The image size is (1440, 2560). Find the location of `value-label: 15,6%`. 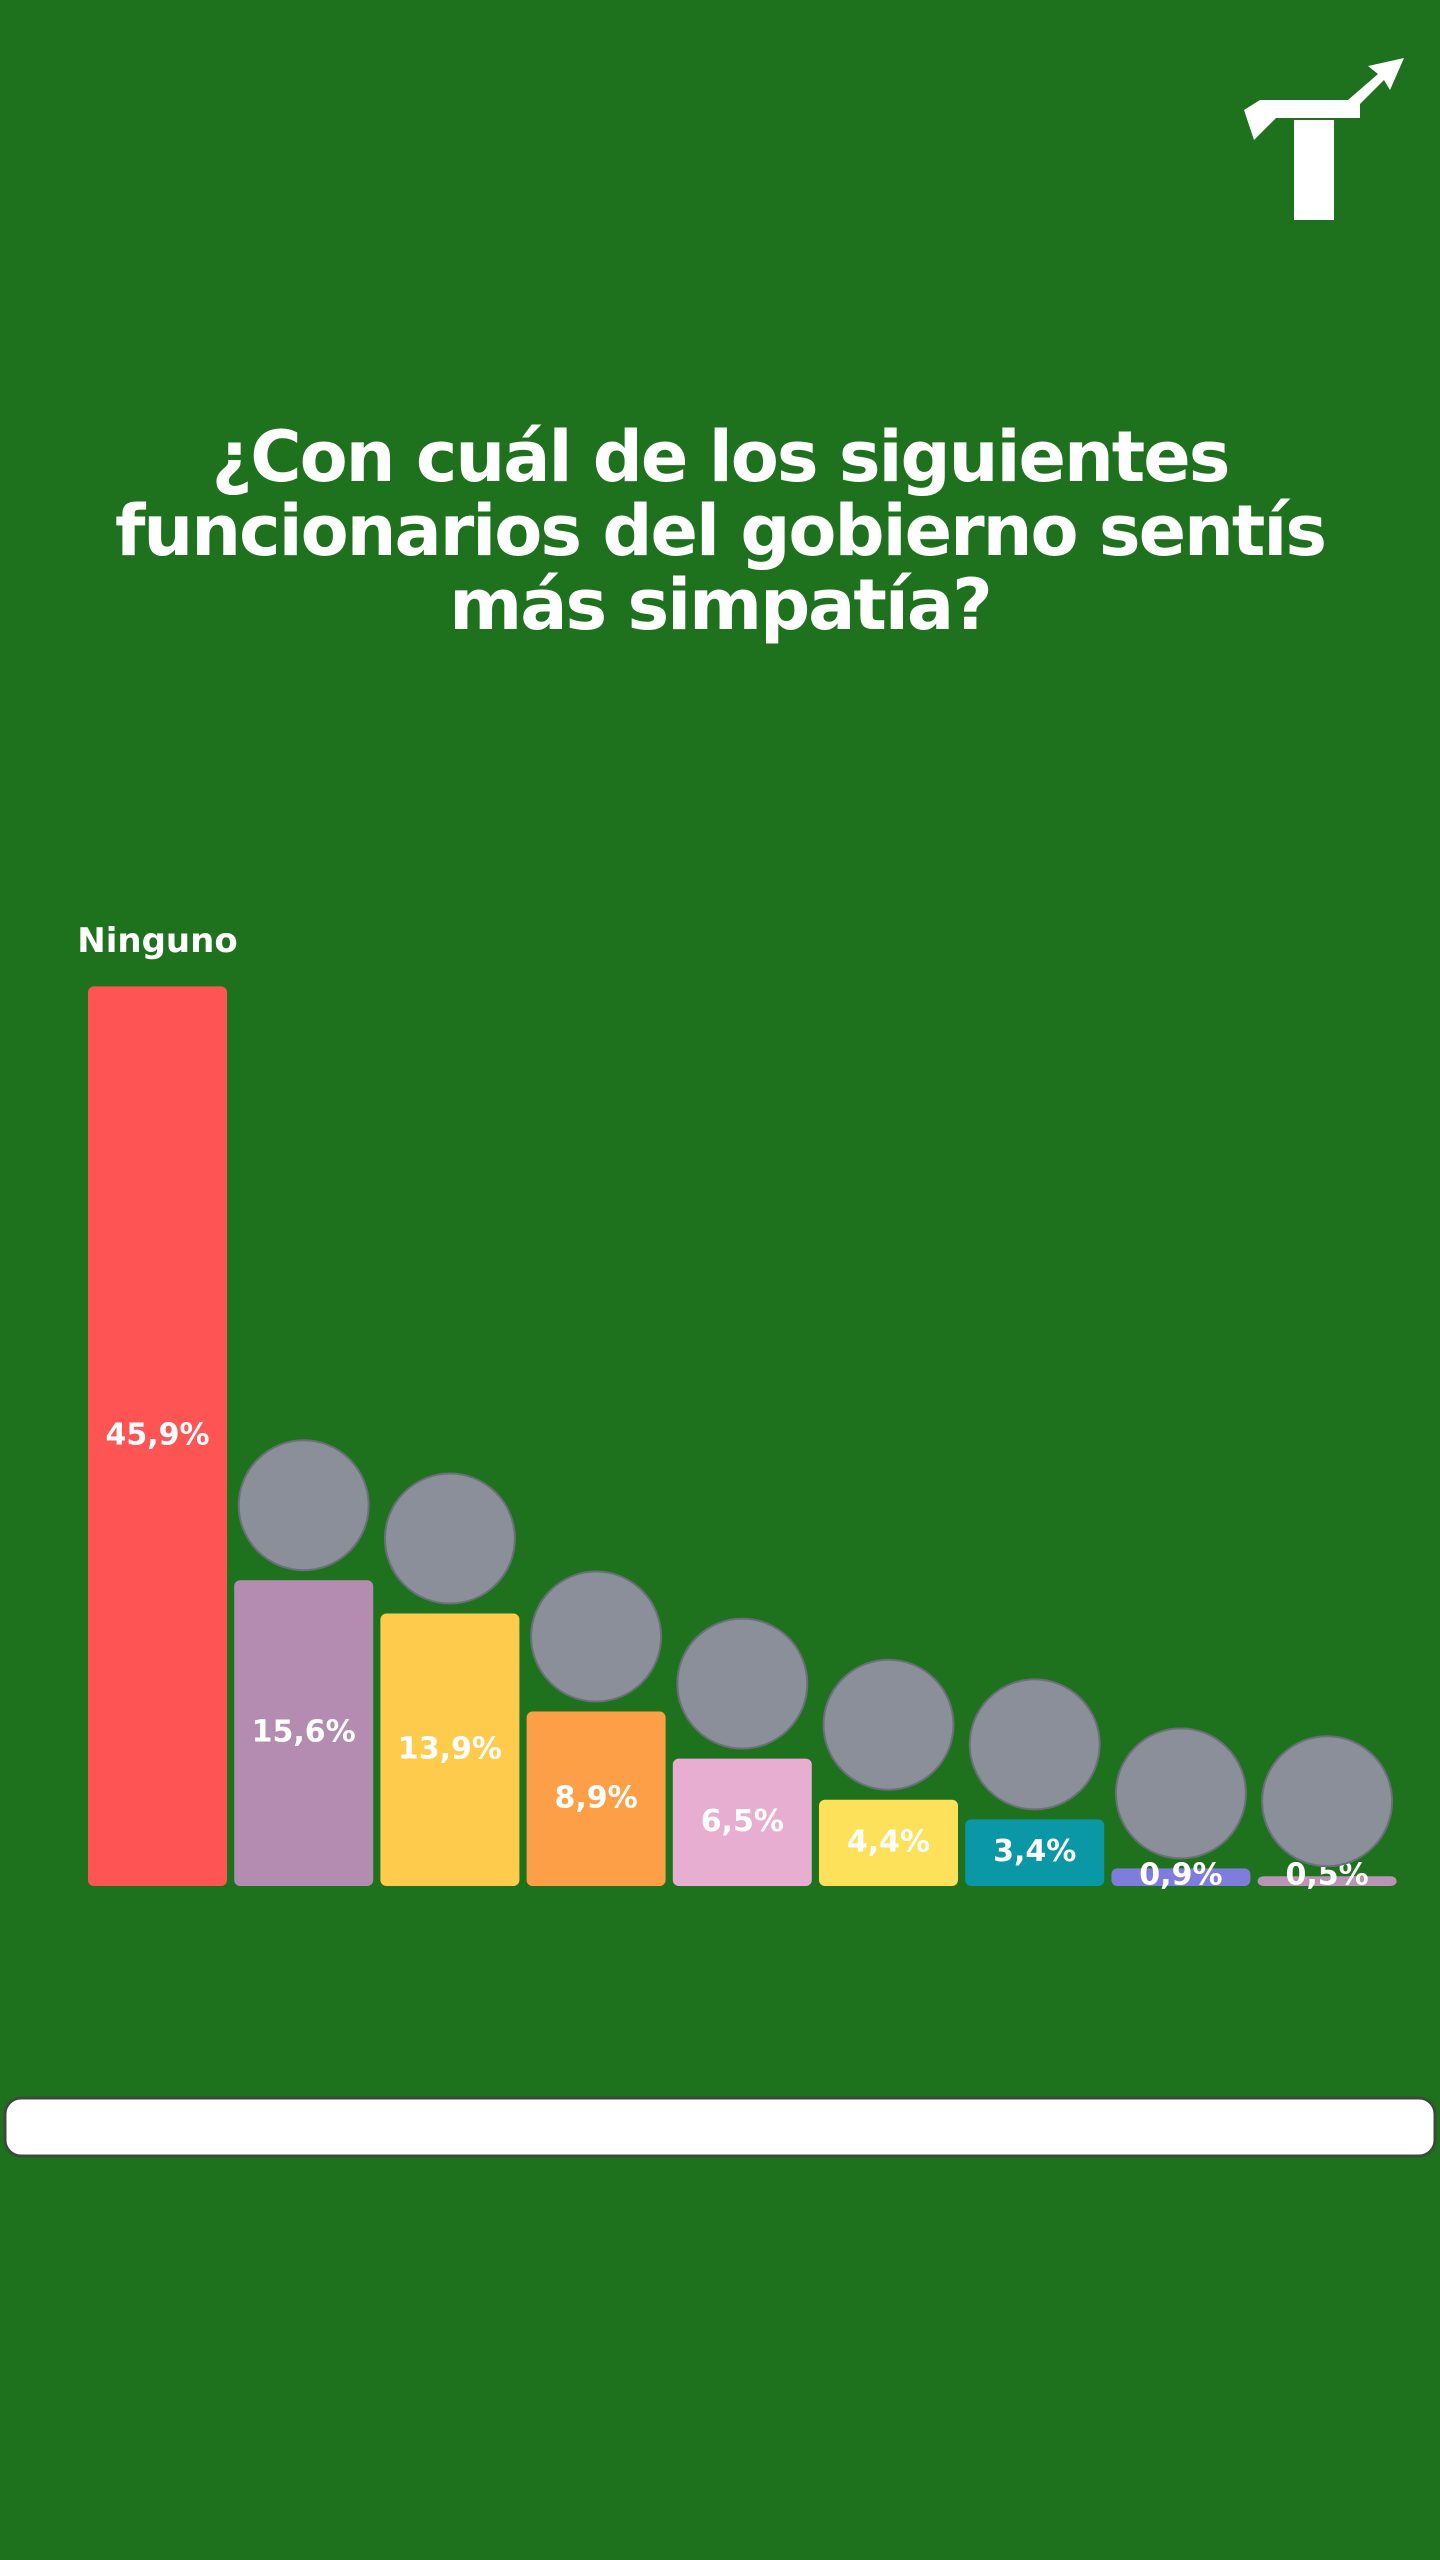

value-label: 15,6% is located at coordinates (304, 1732).